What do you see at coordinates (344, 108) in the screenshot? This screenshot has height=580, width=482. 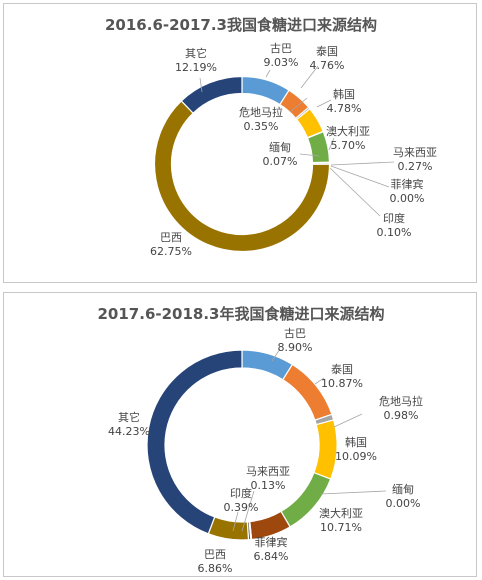 I see `slice-percent-label: 4.78%` at bounding box center [344, 108].